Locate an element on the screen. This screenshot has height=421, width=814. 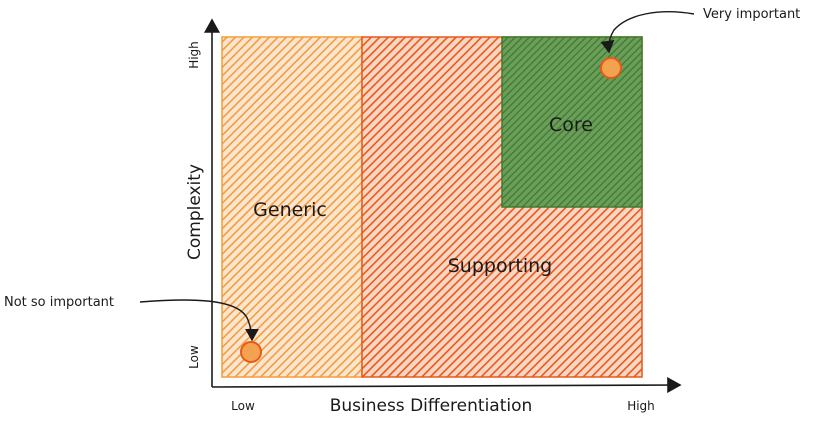
high-importance-marker is located at coordinates (611, 68).